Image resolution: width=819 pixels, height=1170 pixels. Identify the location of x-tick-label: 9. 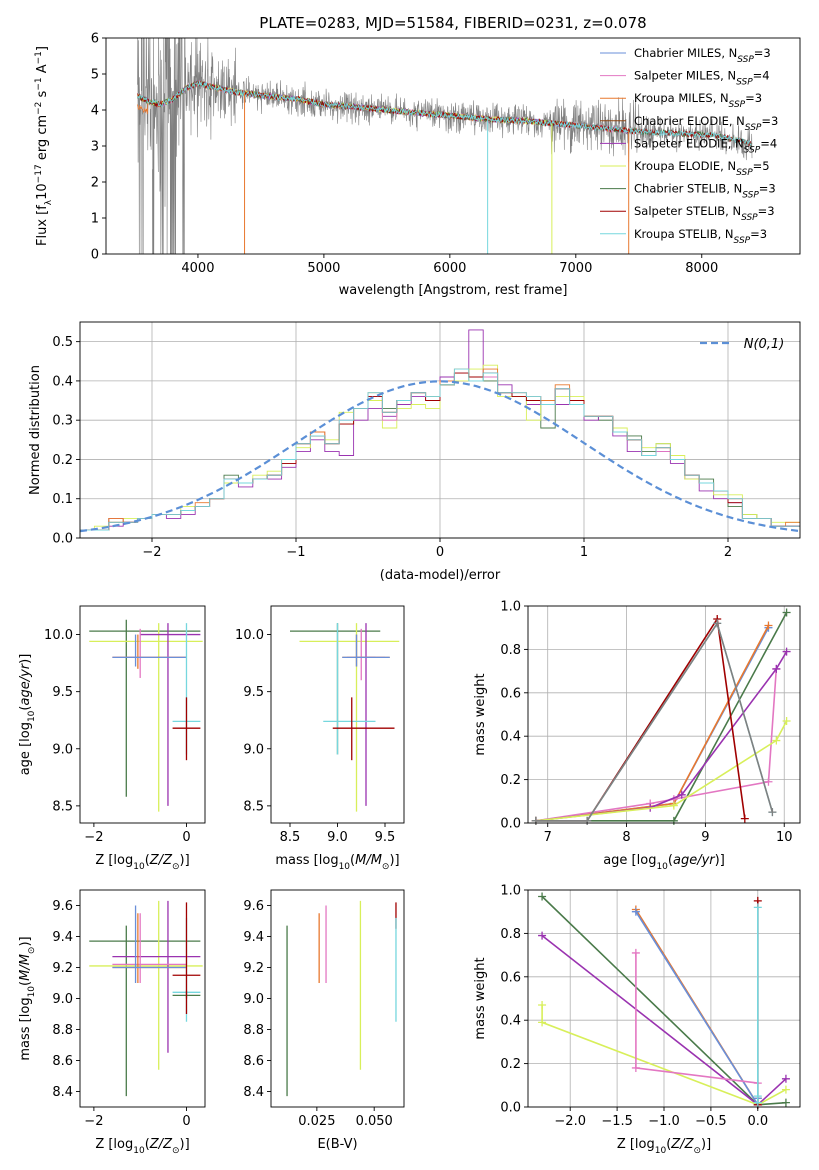
(705, 837).